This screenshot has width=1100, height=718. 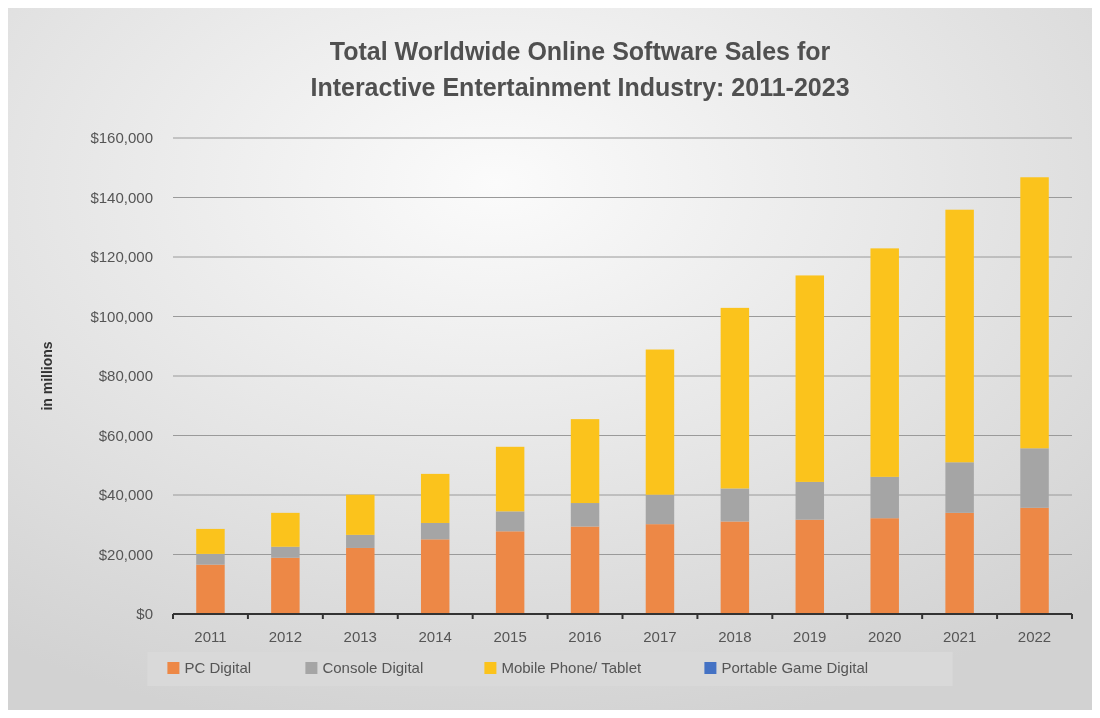 I want to click on y-tick-label: $20,000, so click(x=125, y=554).